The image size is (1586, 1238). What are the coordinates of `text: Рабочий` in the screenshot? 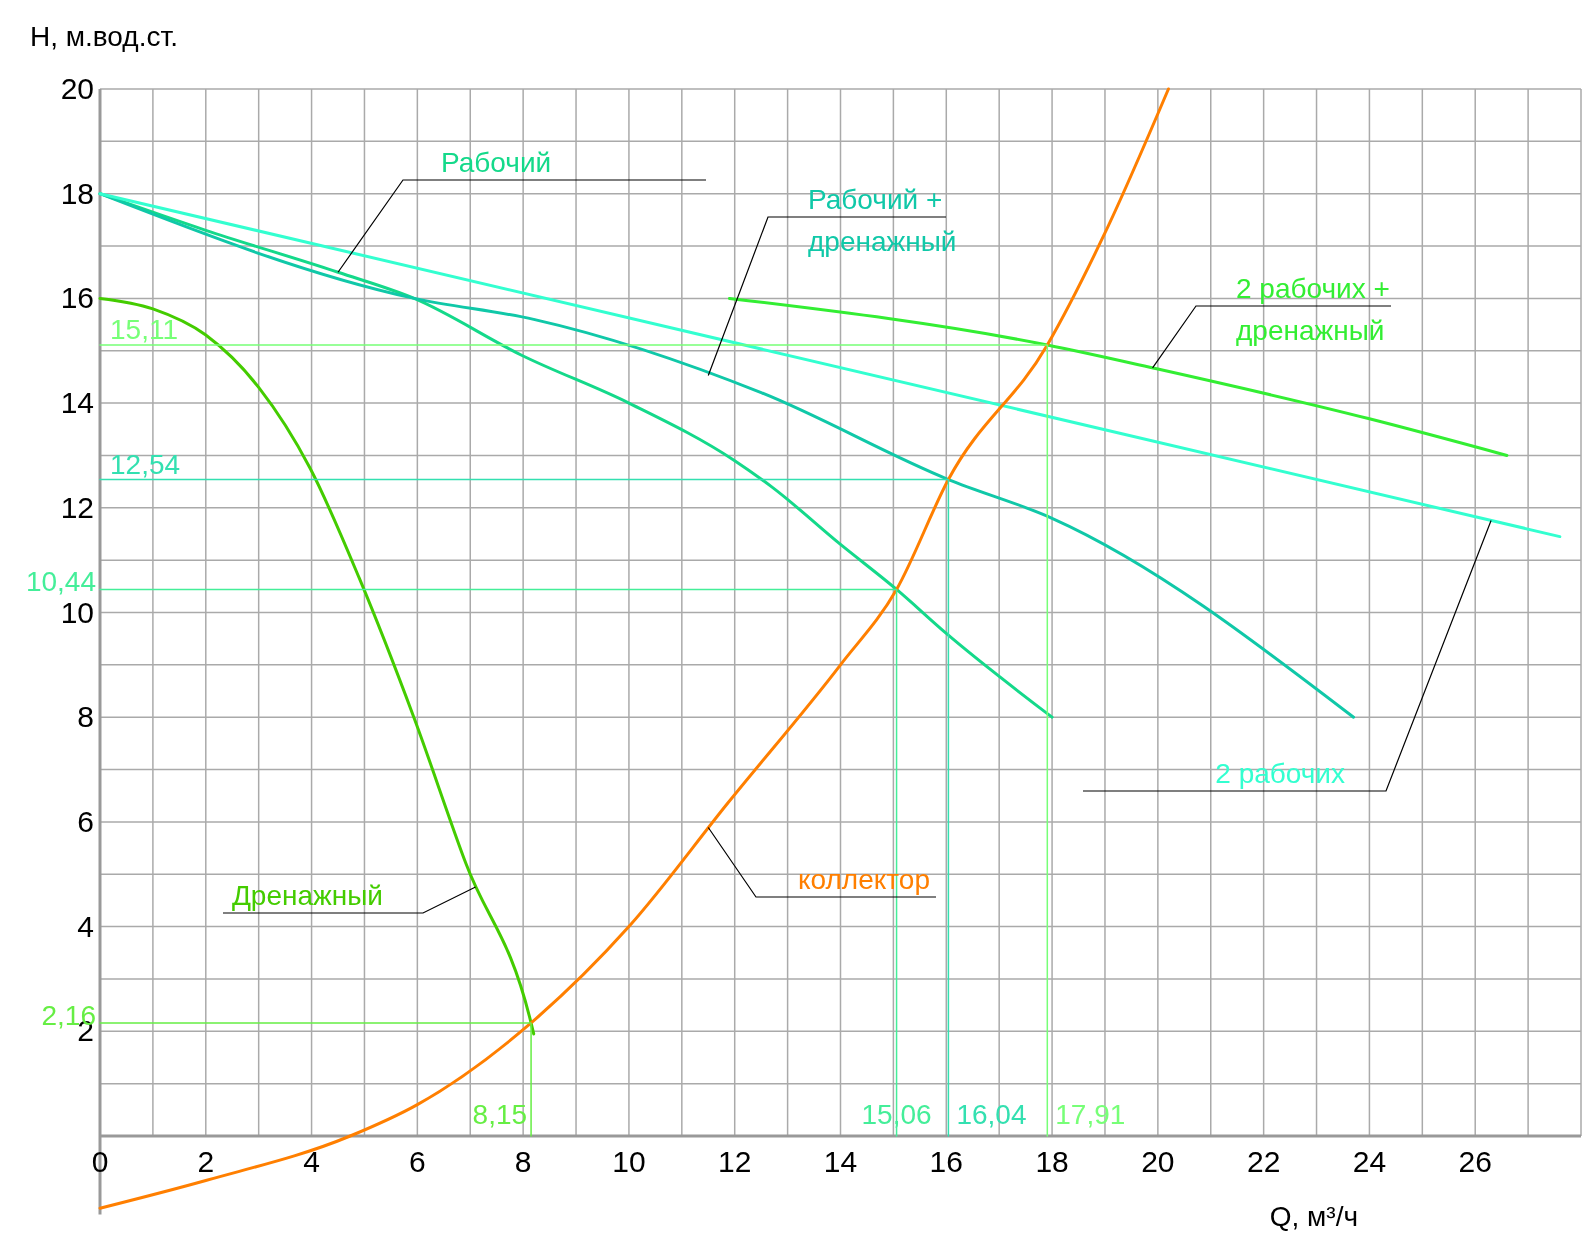 It's located at (496, 162).